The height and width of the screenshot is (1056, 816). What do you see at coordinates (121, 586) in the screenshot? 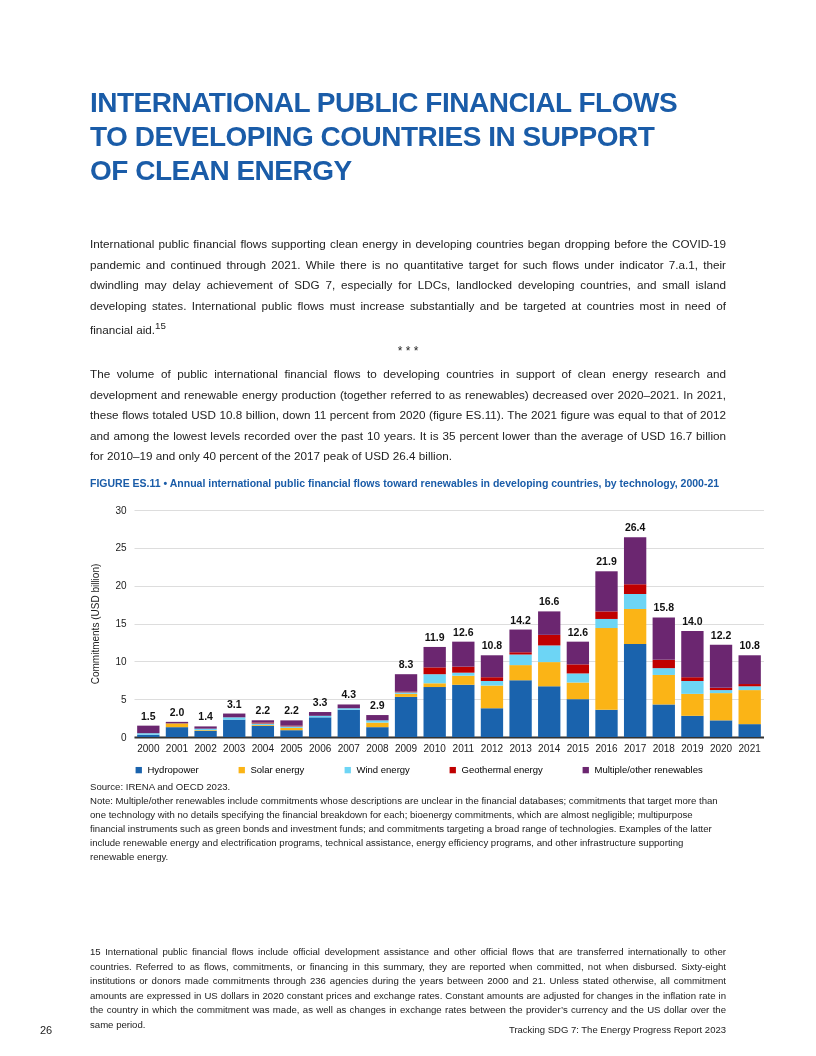
I see `y-tick-label: 20` at bounding box center [121, 586].